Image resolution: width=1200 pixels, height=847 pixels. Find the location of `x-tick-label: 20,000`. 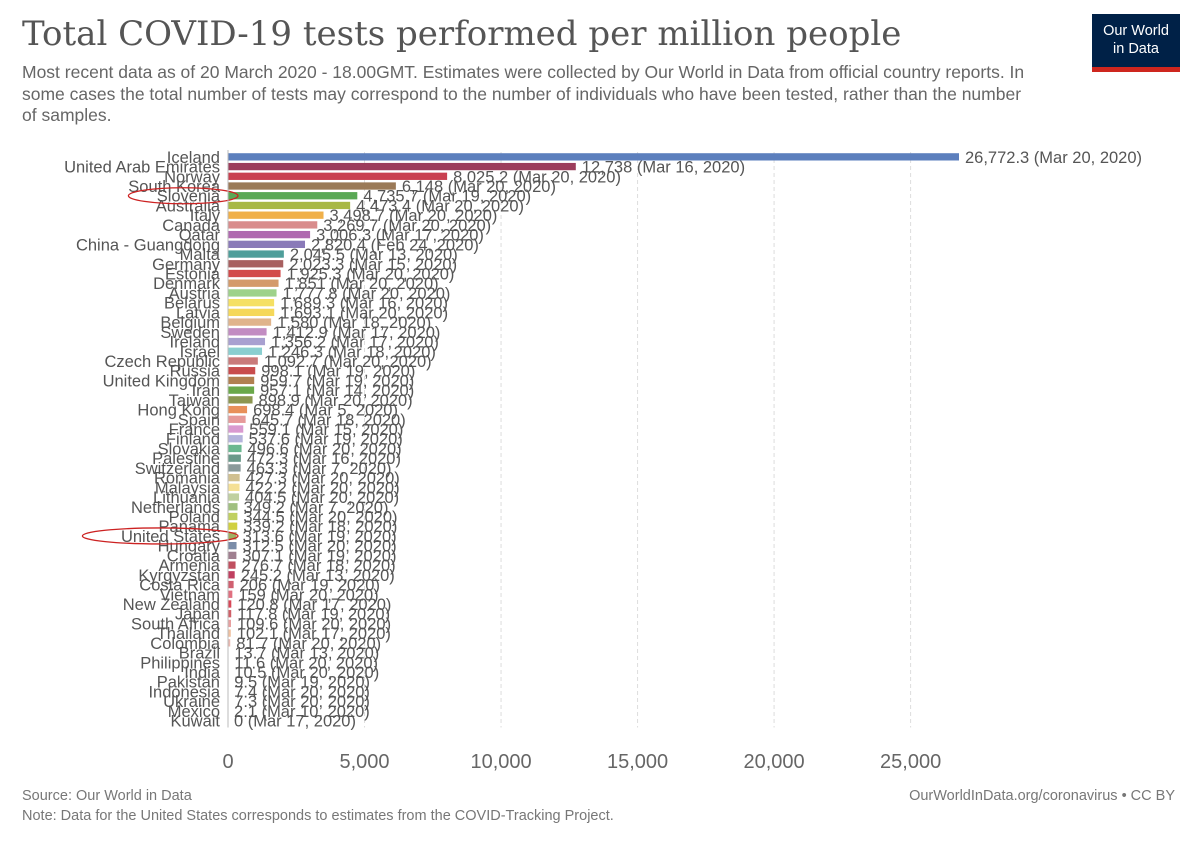

x-tick-label: 20,000 is located at coordinates (774, 762).